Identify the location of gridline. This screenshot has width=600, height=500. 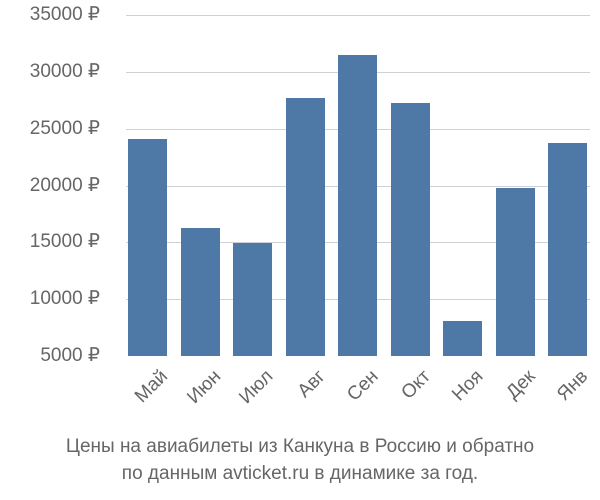
(358, 15).